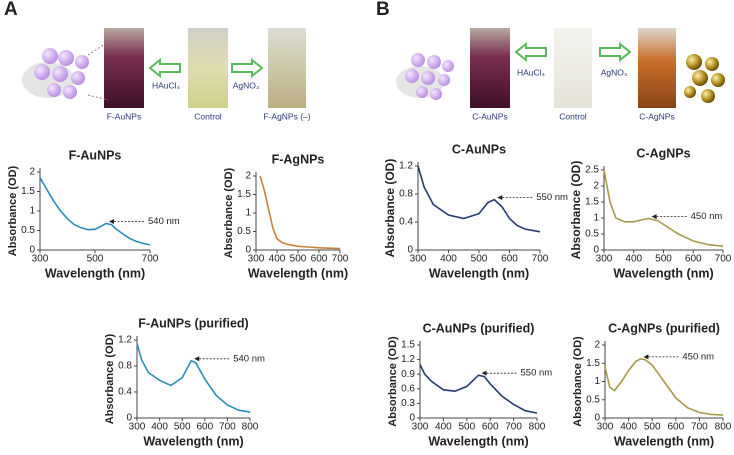  Describe the element at coordinates (208, 116) in the screenshot. I see `image-caption: Control` at that location.